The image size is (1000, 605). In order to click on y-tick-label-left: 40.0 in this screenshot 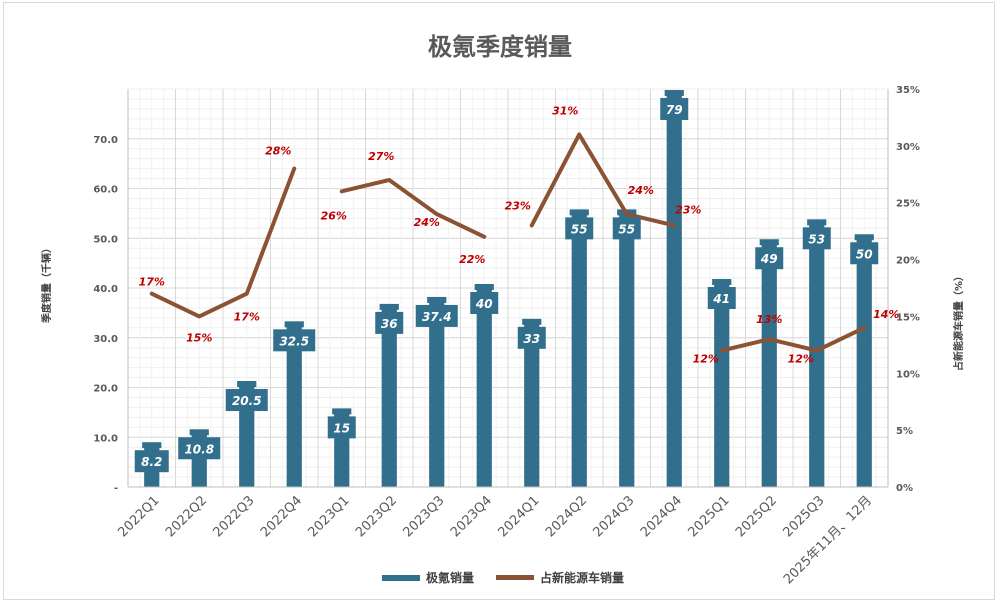, I will do `click(105, 289)`.